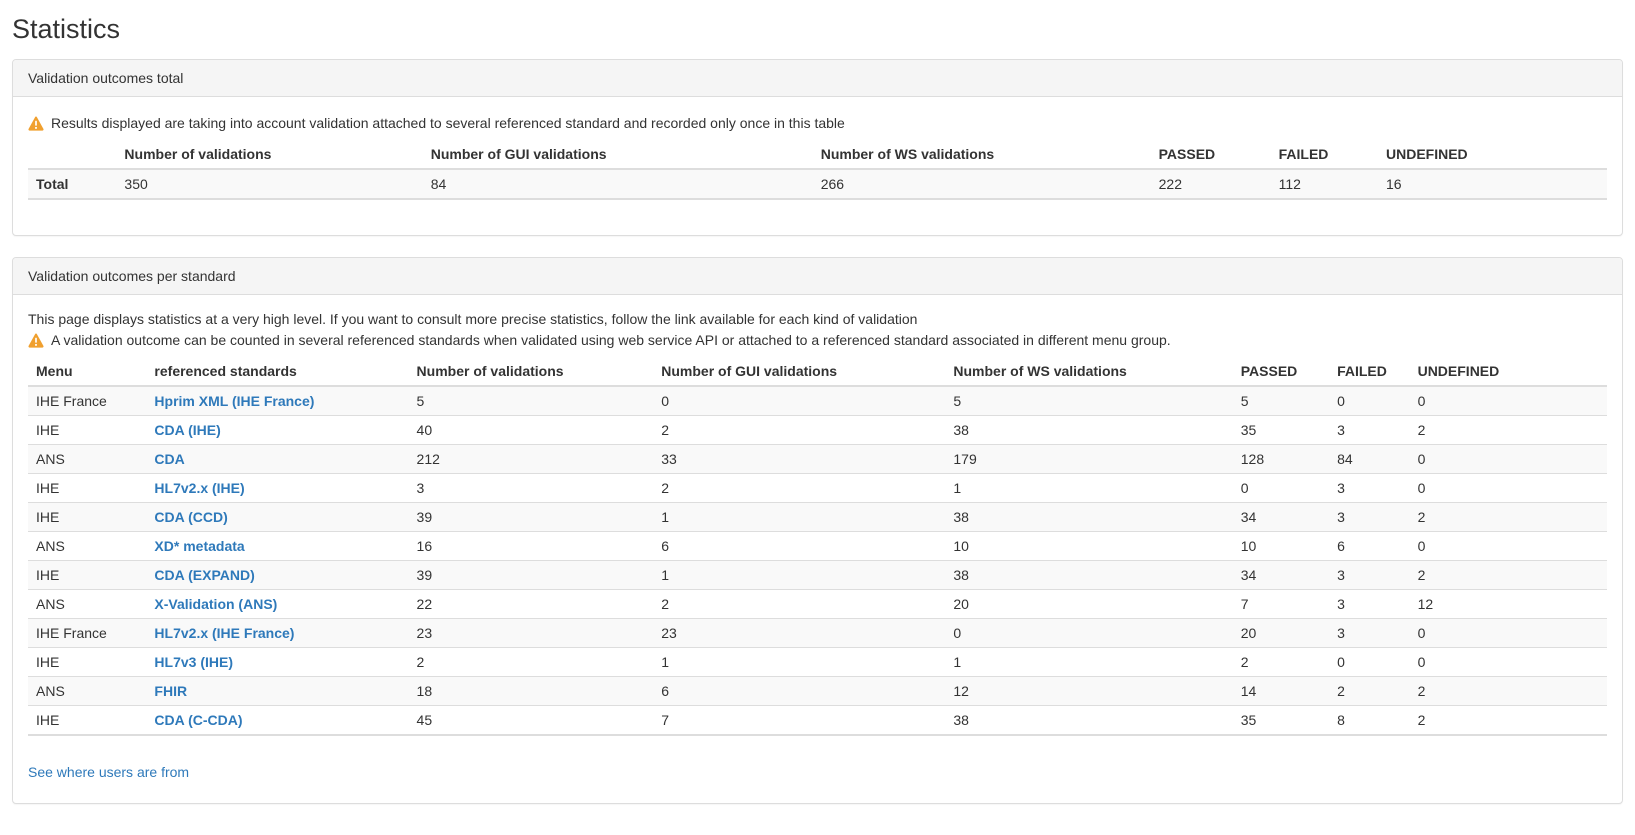 This screenshot has width=1635, height=835. Describe the element at coordinates (277, 430) in the screenshot. I see `standard-cell: CDA (IHE)` at that location.